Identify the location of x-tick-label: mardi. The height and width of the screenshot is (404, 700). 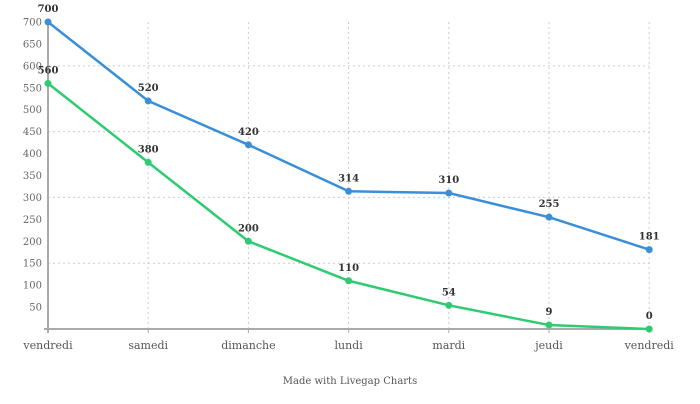
(448, 345).